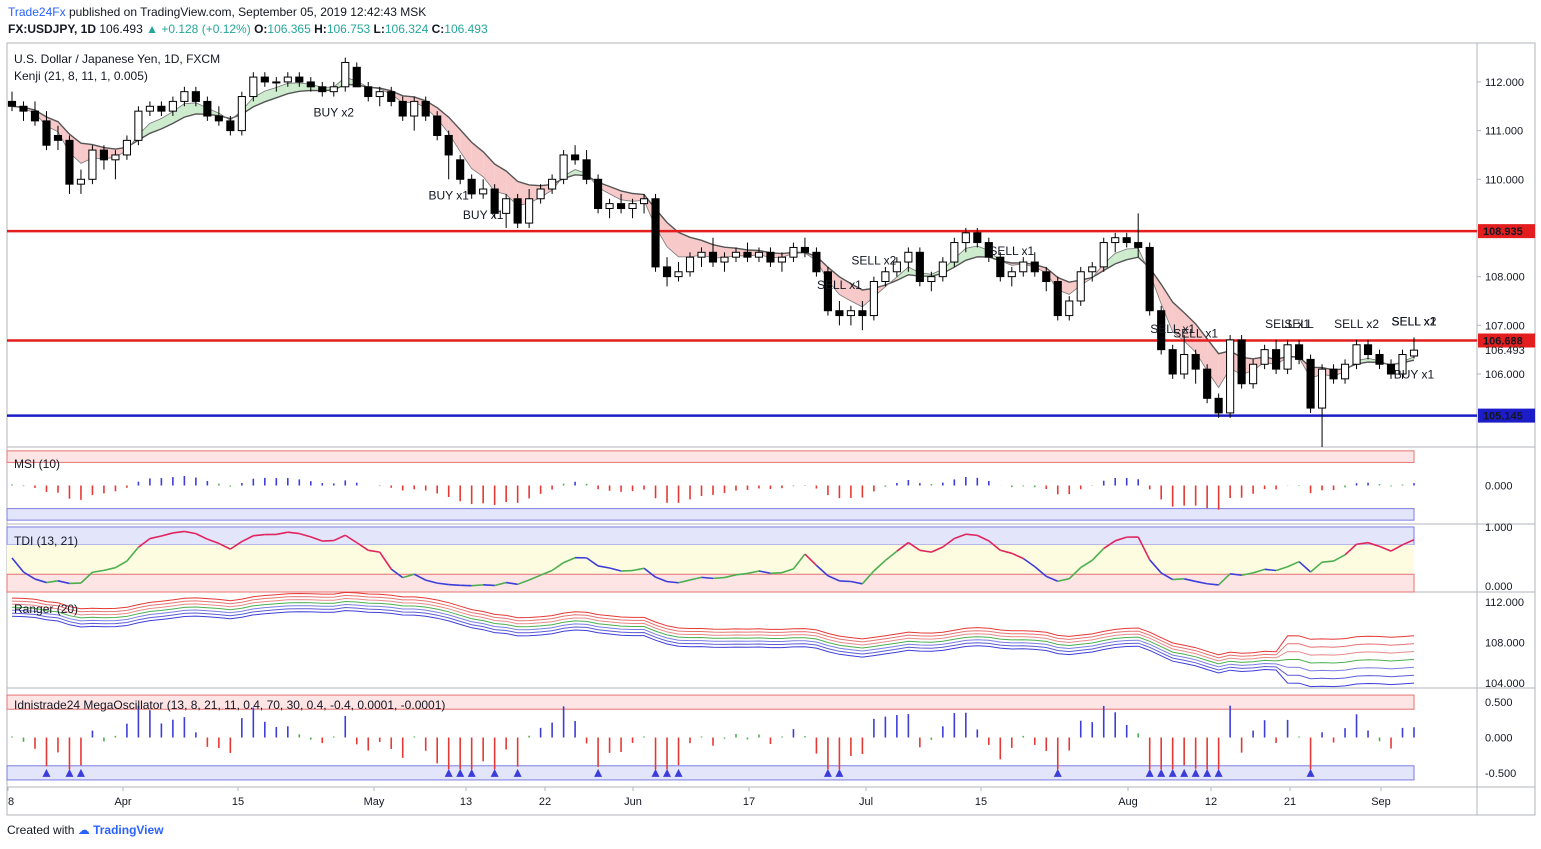 The width and height of the screenshot is (1541, 849). Describe the element at coordinates (710, 514) in the screenshot. I see `msi-lower-band` at that location.